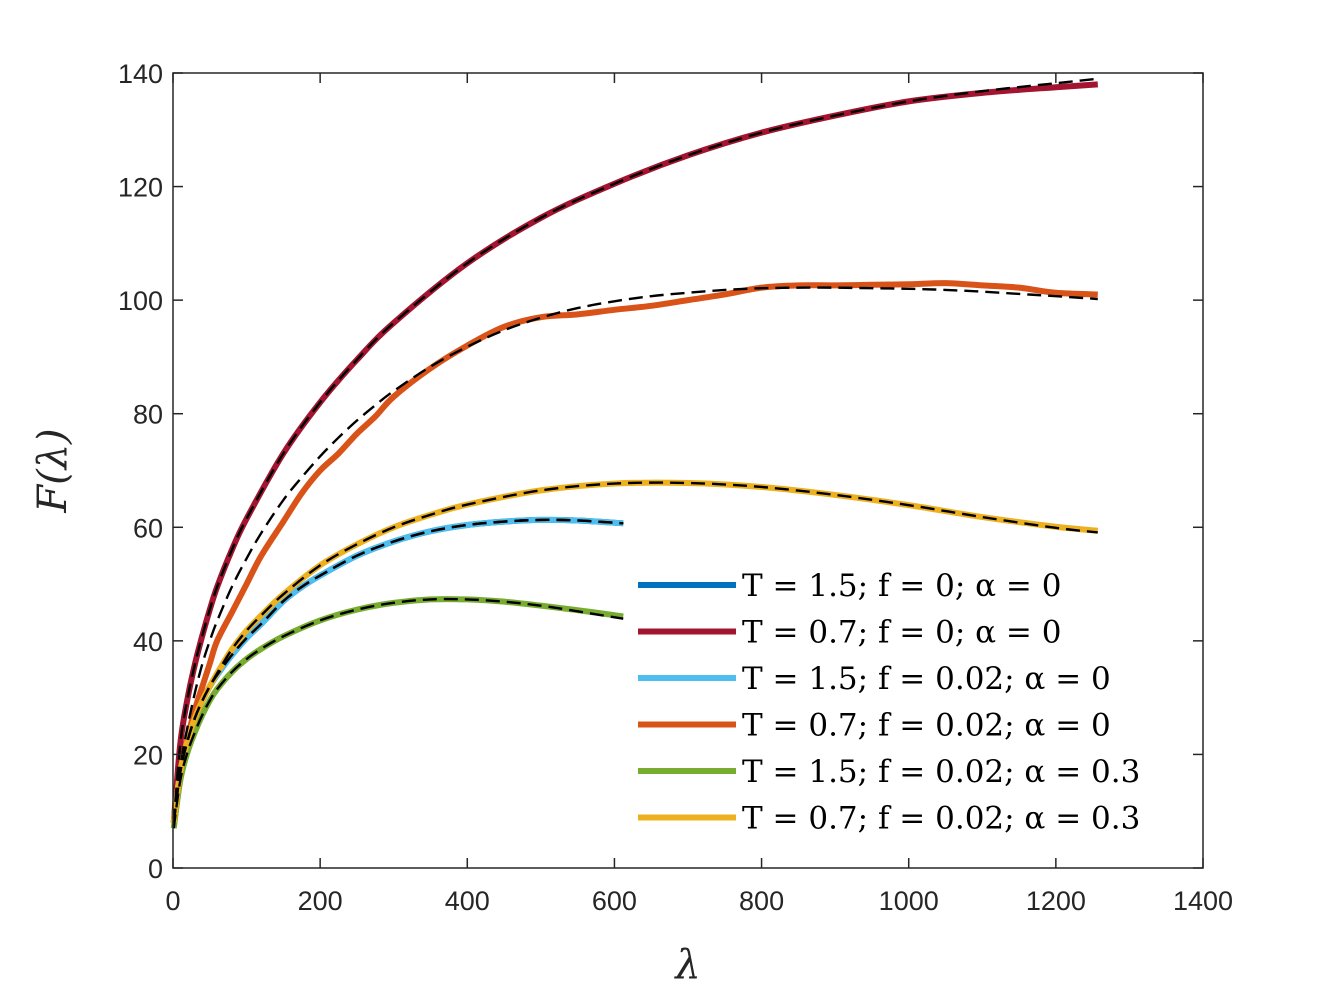 The height and width of the screenshot is (993, 1329). What do you see at coordinates (1203, 901) in the screenshot?
I see `x-tick-label: 1400` at bounding box center [1203, 901].